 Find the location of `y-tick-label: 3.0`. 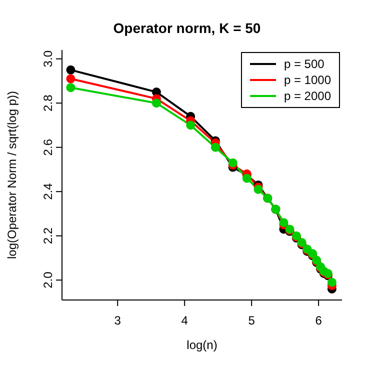

y-tick-label: 3.0 is located at coordinates (48, 59).